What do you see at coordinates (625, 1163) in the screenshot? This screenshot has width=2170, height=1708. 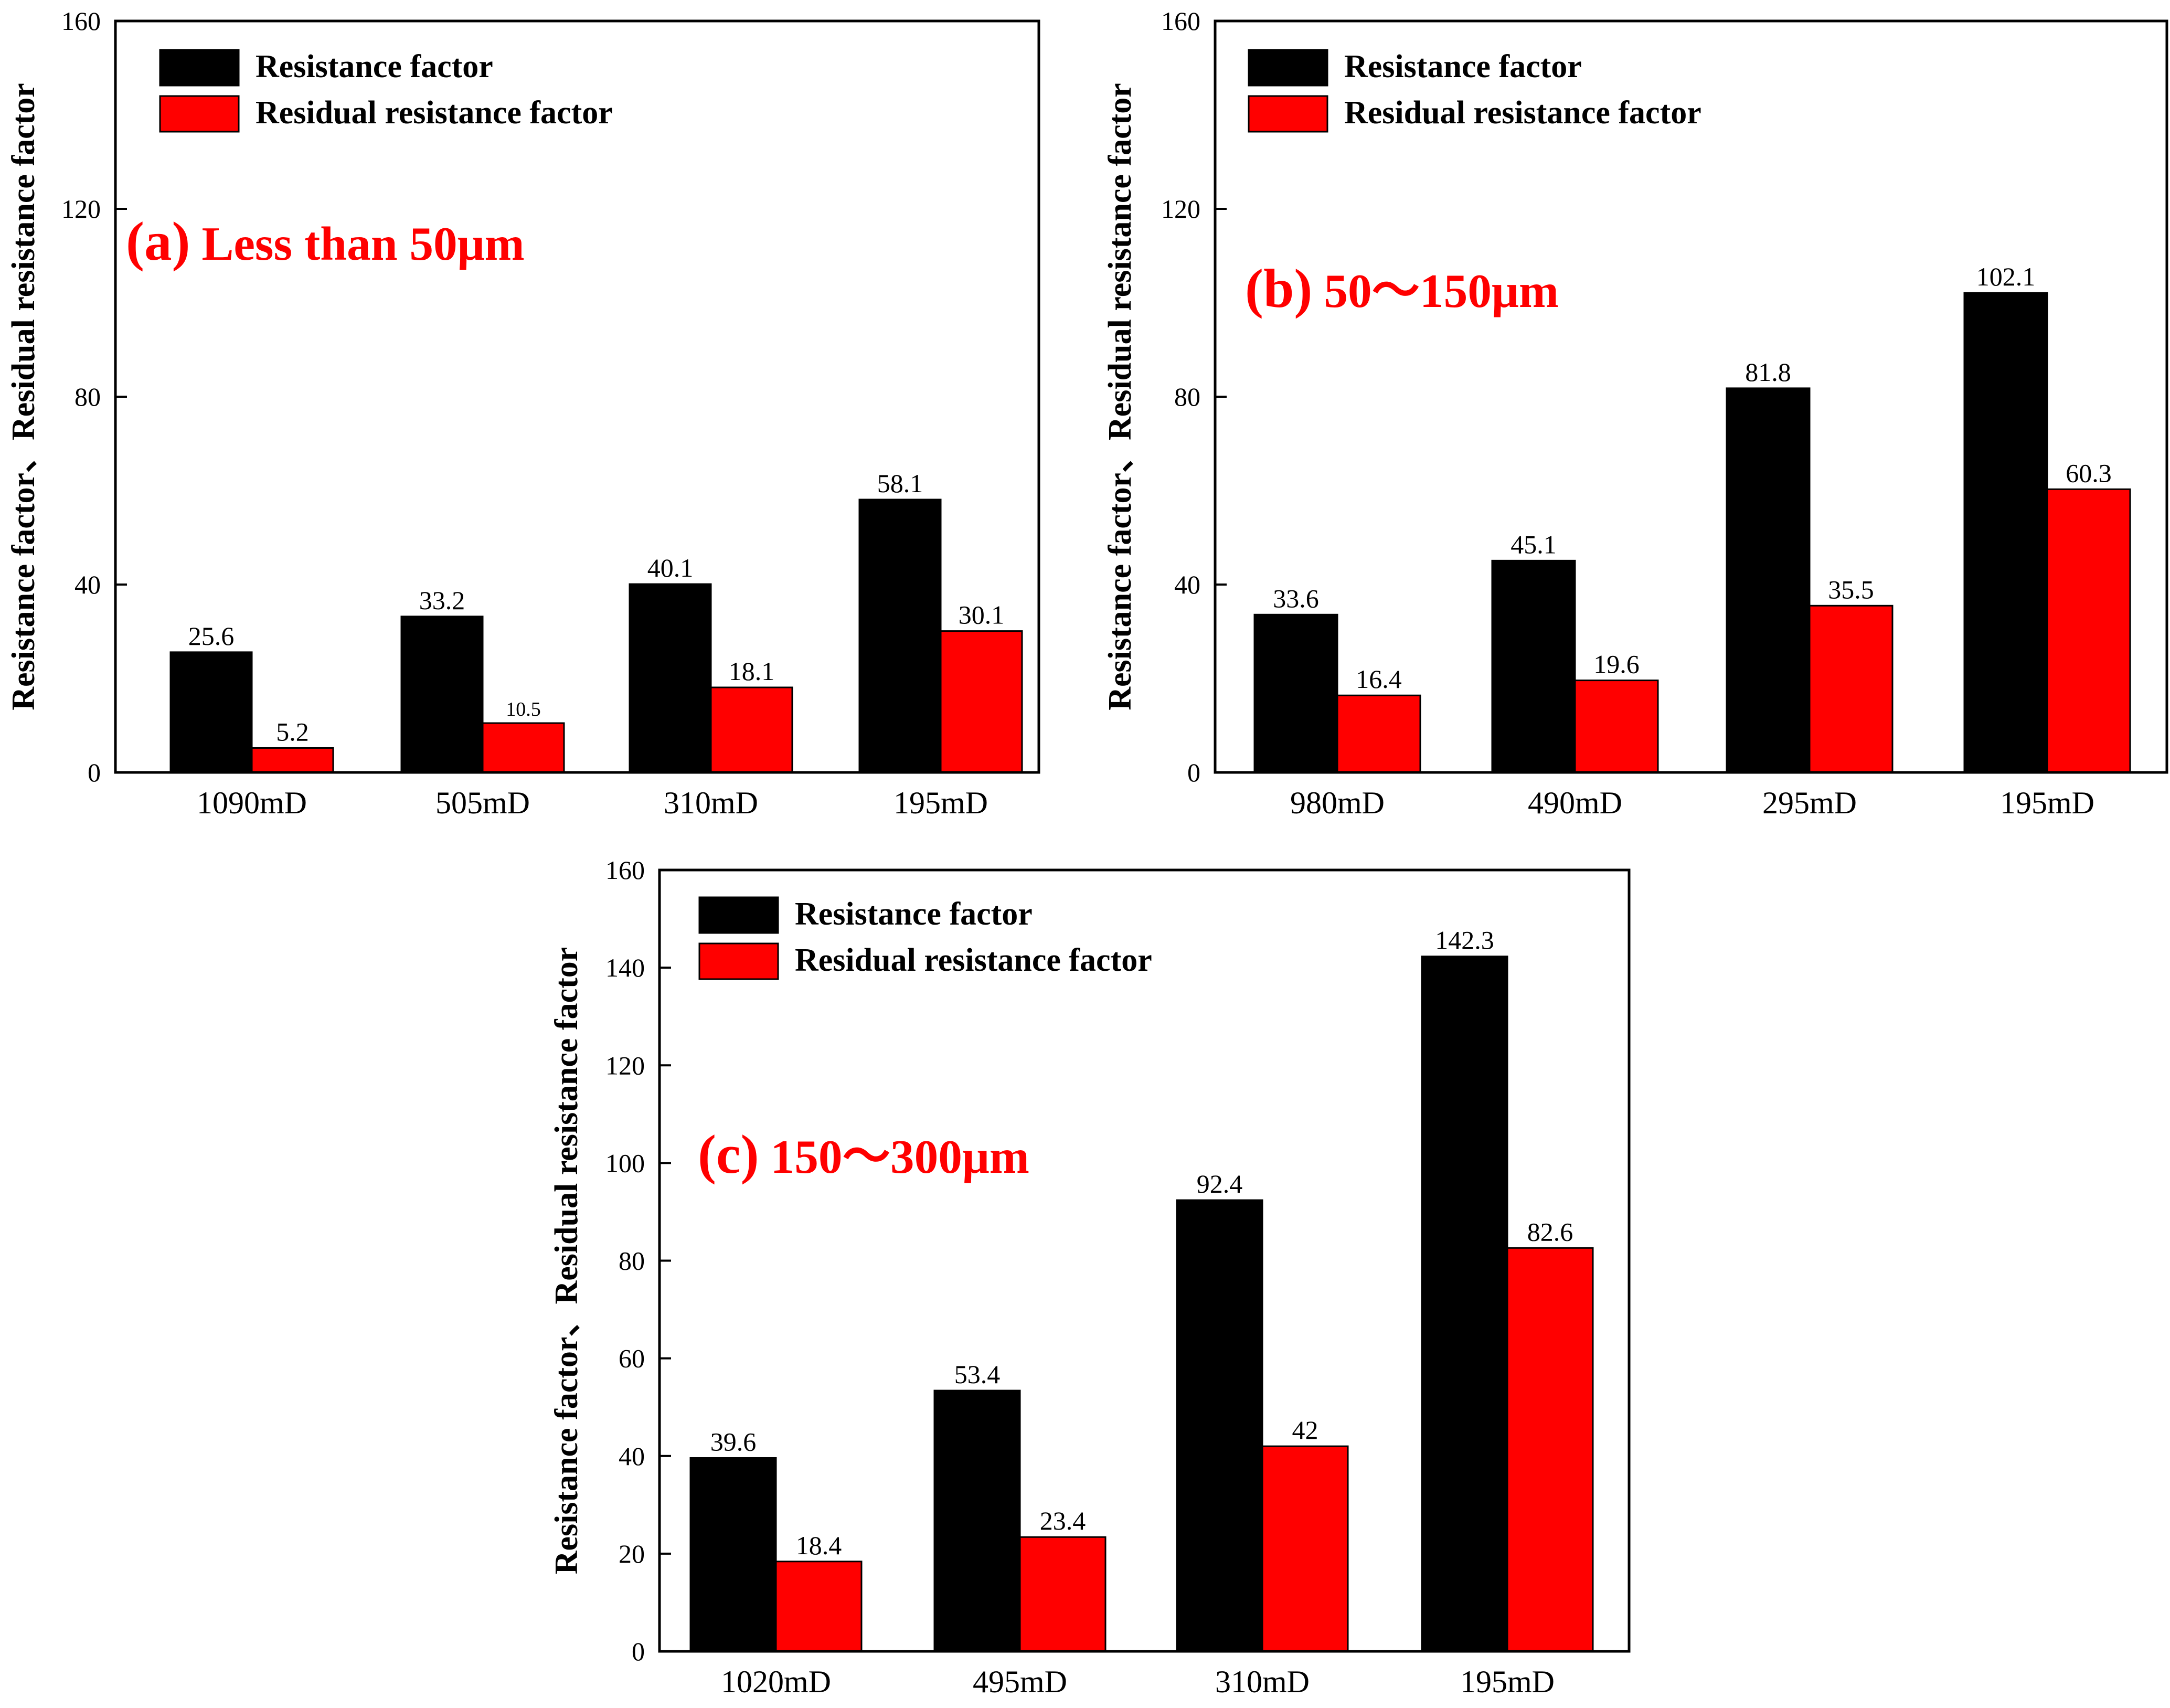 I see `y-tick-label-5: 100` at bounding box center [625, 1163].